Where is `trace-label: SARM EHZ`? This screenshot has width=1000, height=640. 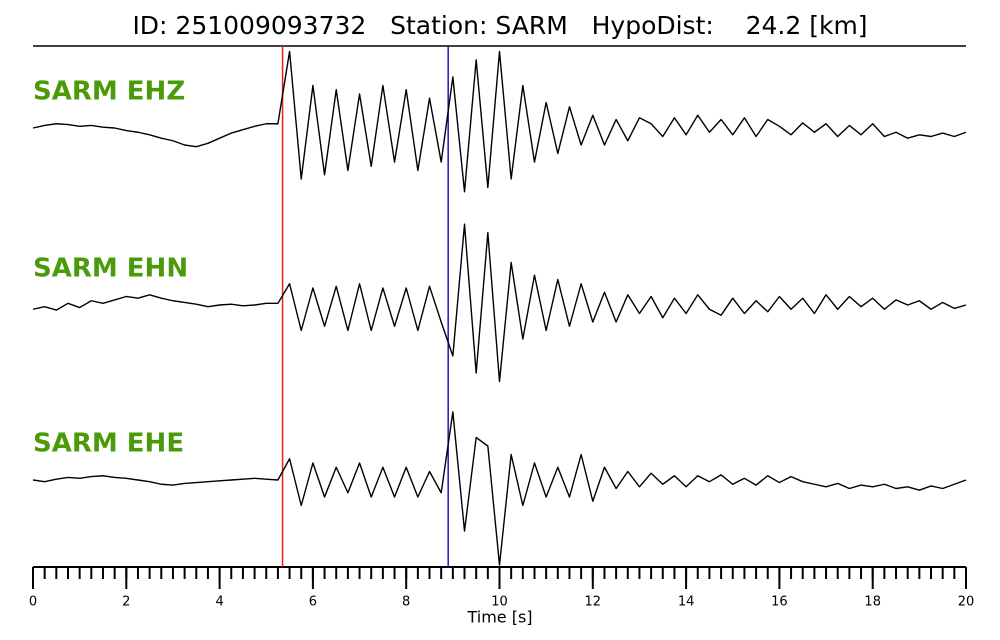 trace-label: SARM EHZ is located at coordinates (109, 92).